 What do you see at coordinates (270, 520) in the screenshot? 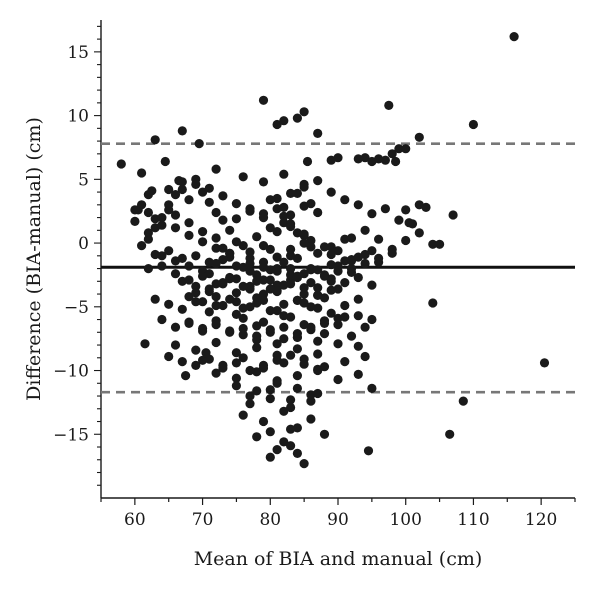
I see `x-tick-label: 80` at bounding box center [270, 520].